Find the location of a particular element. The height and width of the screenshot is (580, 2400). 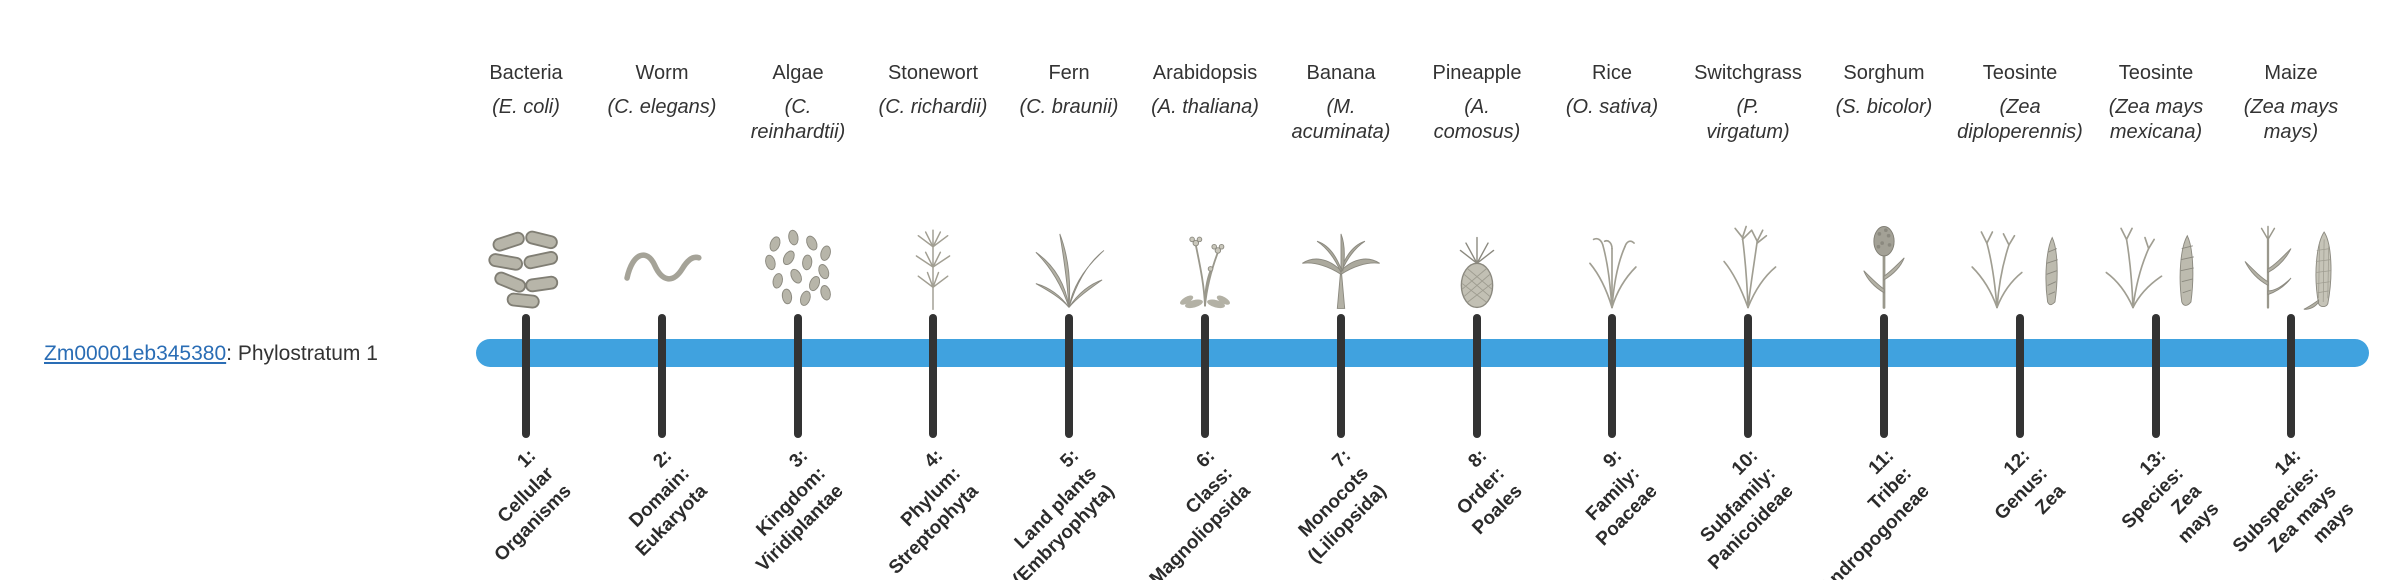

organism-label: Teosinte (Zea diploperennis) is located at coordinates (2020, 102).